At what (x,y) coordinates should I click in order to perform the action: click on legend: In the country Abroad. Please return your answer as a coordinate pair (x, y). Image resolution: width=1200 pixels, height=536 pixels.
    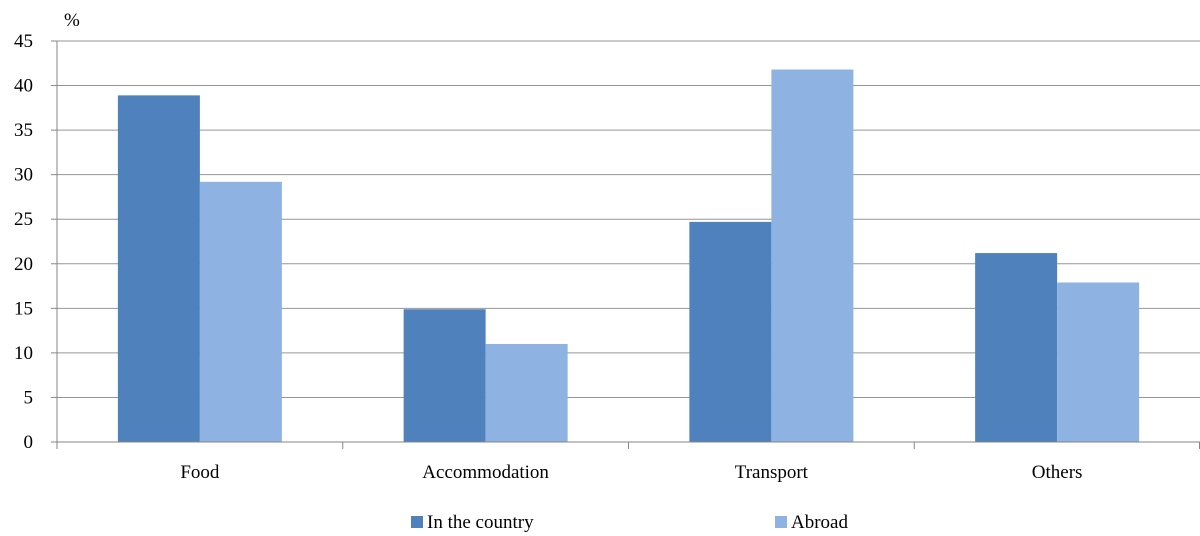
    Looking at the image, I should click on (629, 522).